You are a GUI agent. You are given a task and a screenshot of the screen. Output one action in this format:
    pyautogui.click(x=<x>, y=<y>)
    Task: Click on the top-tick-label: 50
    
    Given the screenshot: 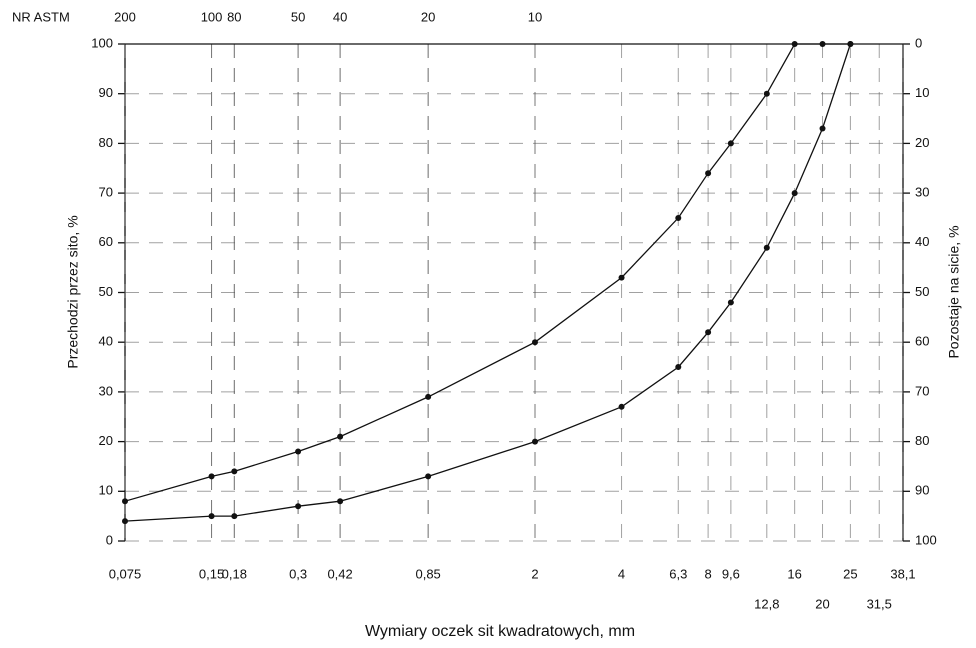 What is the action you would take?
    pyautogui.click(x=298, y=16)
    